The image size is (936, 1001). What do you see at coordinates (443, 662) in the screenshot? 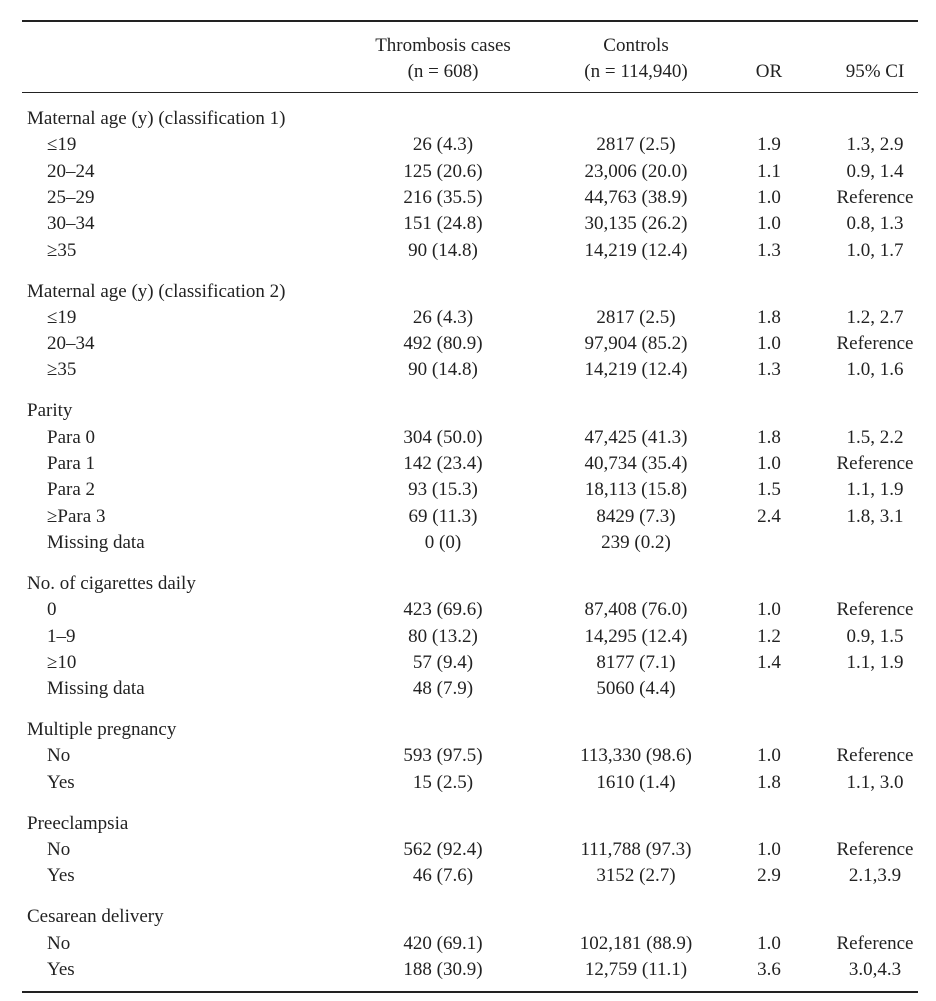
I see `cell: 57 (9.4)` at bounding box center [443, 662].